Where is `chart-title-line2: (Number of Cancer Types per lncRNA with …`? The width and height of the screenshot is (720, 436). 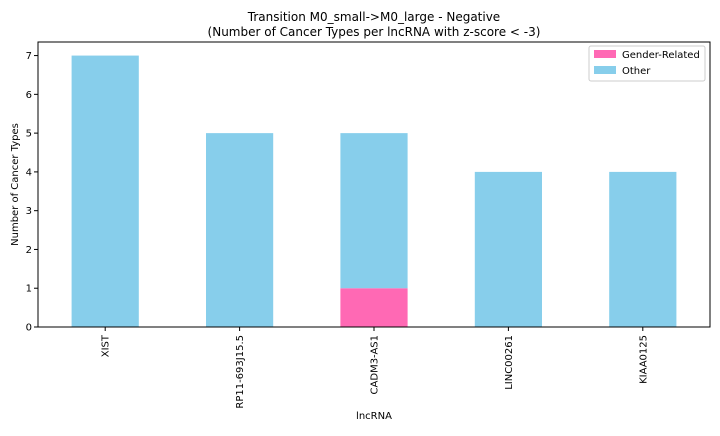 chart-title-line2: (Number of Cancer Types per lncRNA with … is located at coordinates (374, 32).